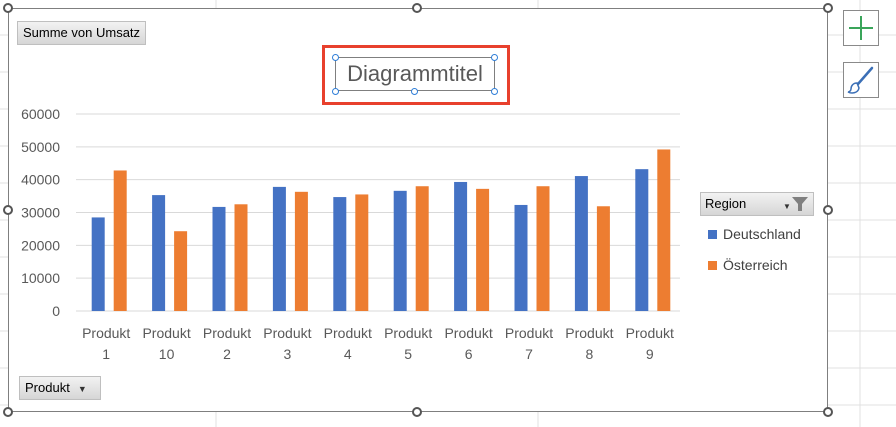 The image size is (896, 427). Describe the element at coordinates (227, 354) in the screenshot. I see `x-tick-label: 2` at that location.